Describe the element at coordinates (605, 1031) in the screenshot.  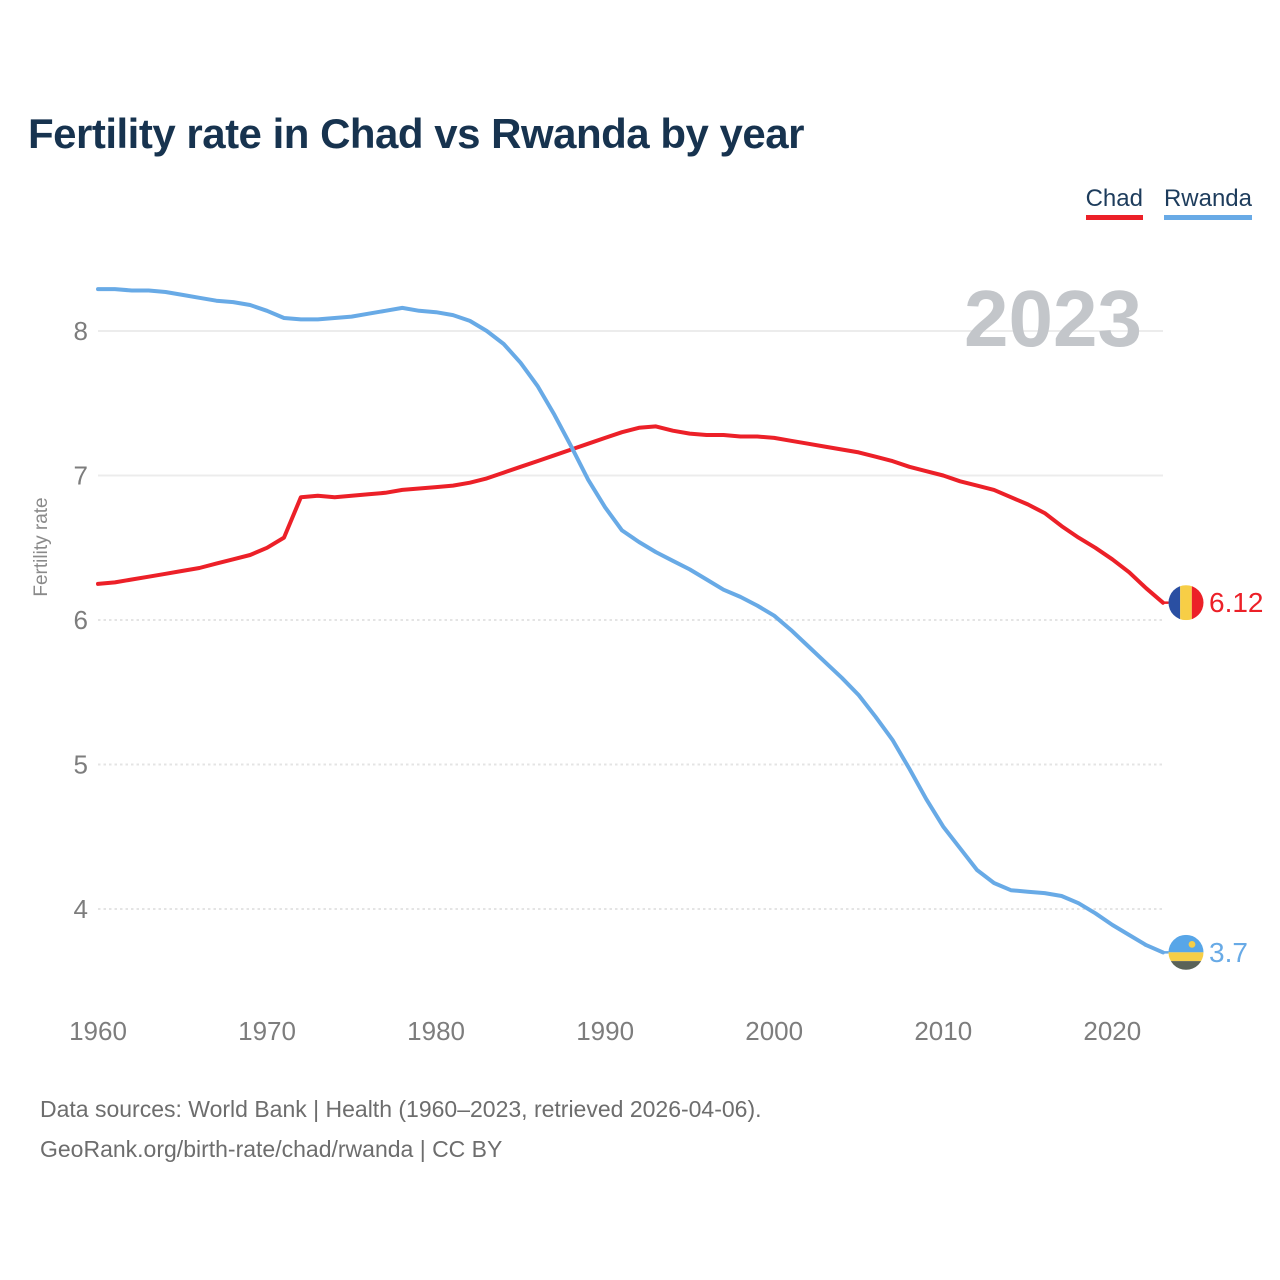
I see `x-axis-tick-label: 1990` at that location.